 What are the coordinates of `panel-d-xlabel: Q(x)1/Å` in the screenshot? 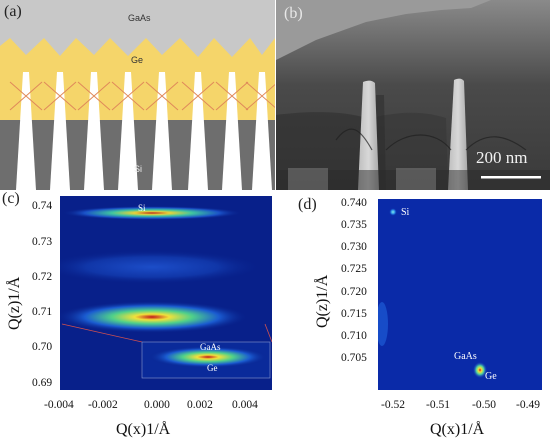 It's located at (457, 429).